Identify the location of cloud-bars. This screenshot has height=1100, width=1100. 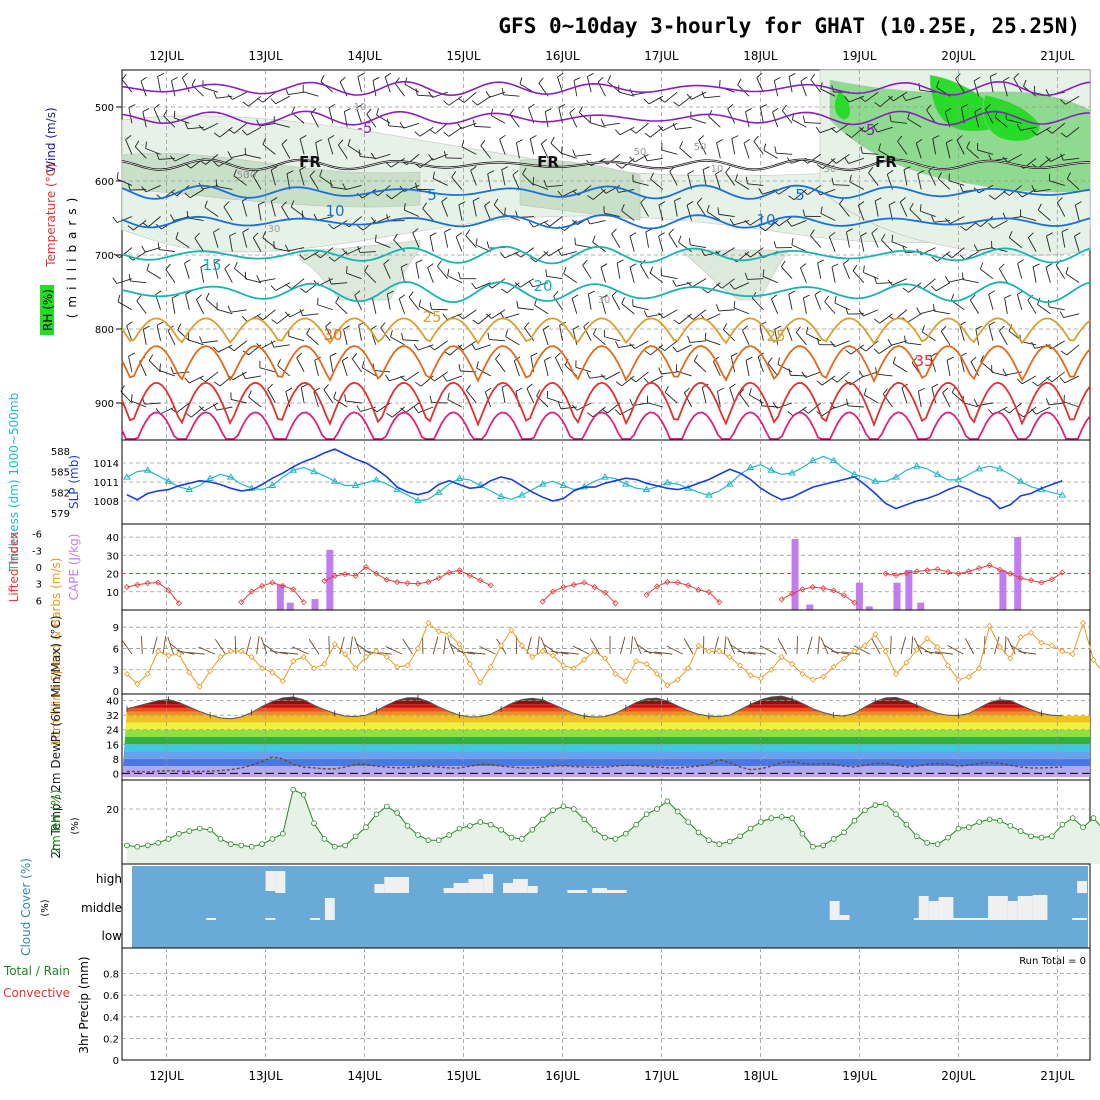
(647, 895).